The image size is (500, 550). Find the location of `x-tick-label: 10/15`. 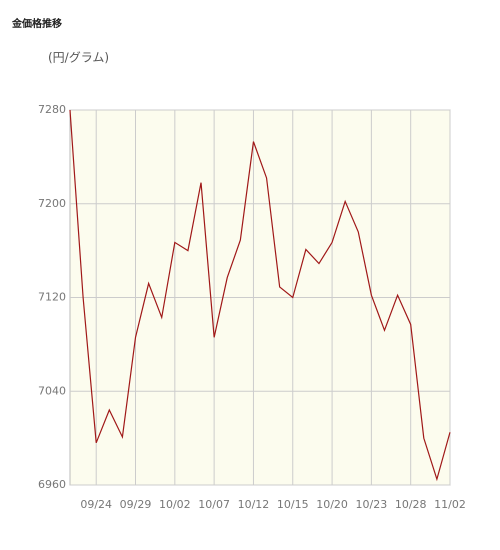

x-tick-label: 10/15 is located at coordinates (293, 504).